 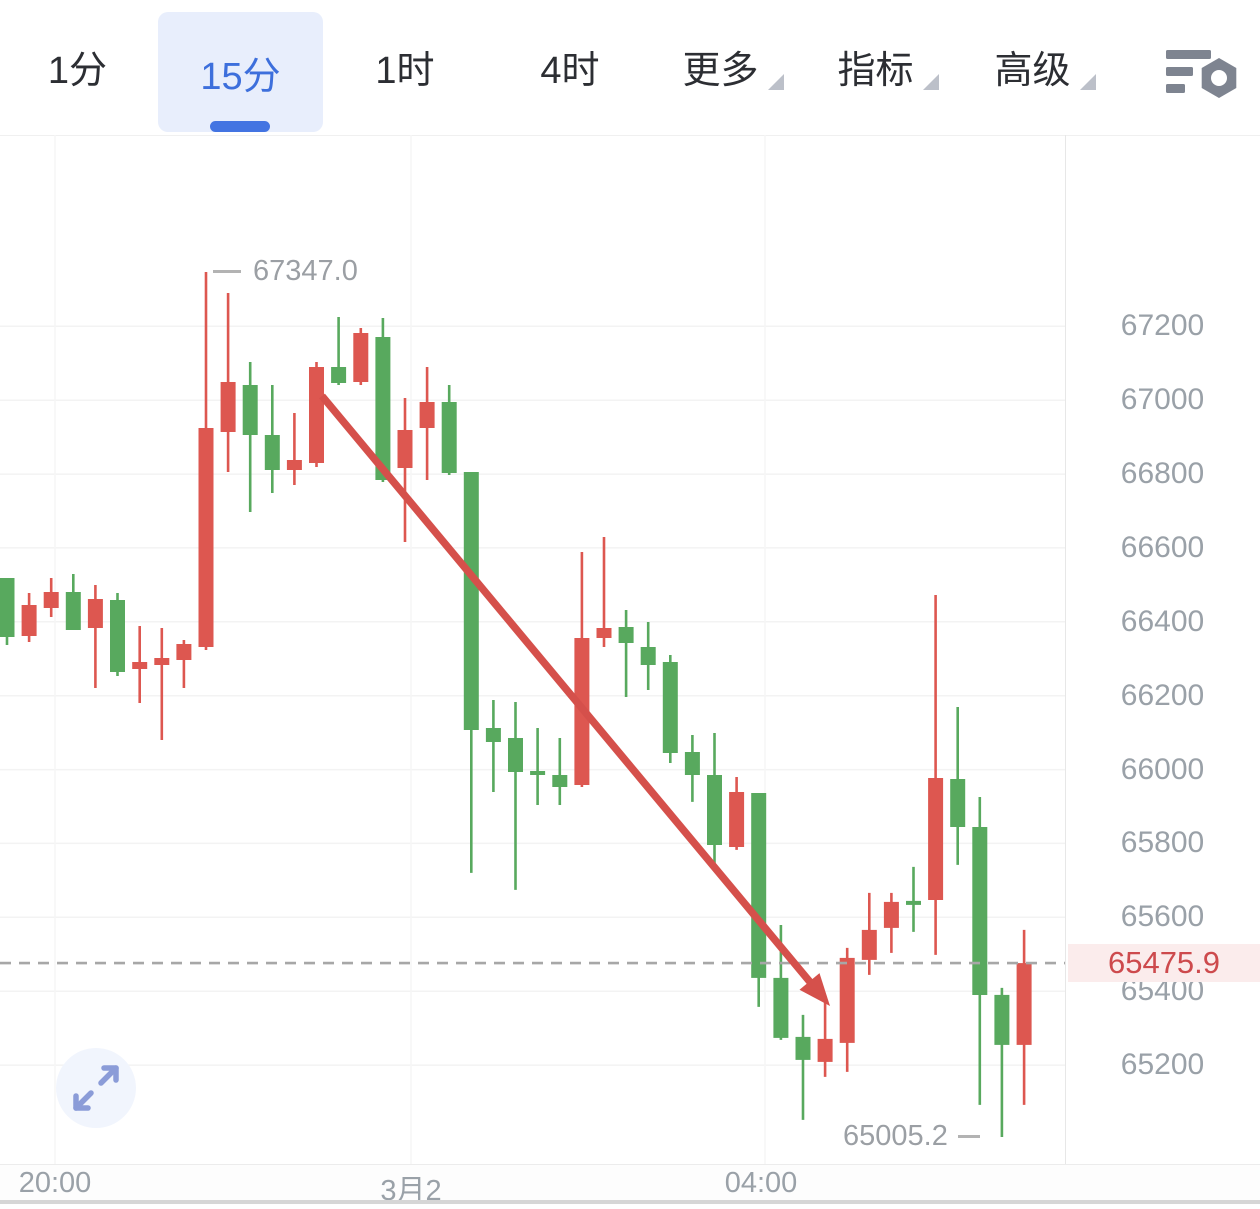 I want to click on expand-chart-button, so click(x=96, y=1088).